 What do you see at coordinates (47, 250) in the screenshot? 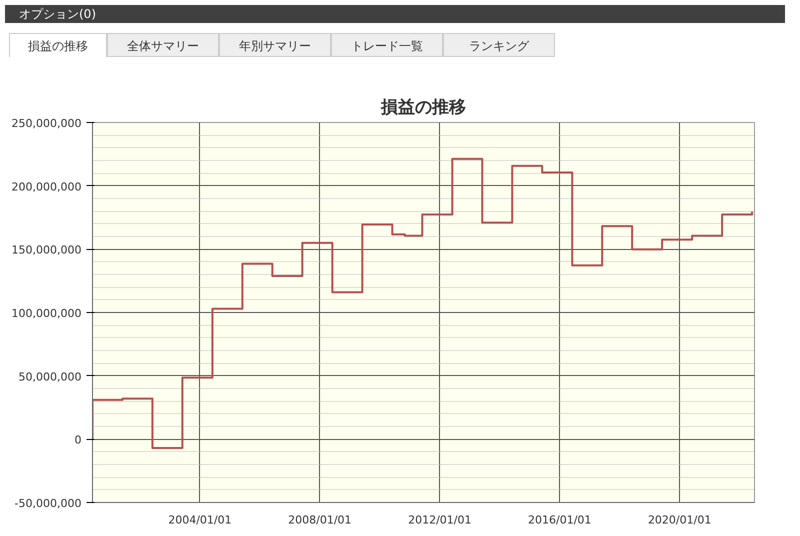
I see `y-tick-label: 150,000,000` at bounding box center [47, 250].